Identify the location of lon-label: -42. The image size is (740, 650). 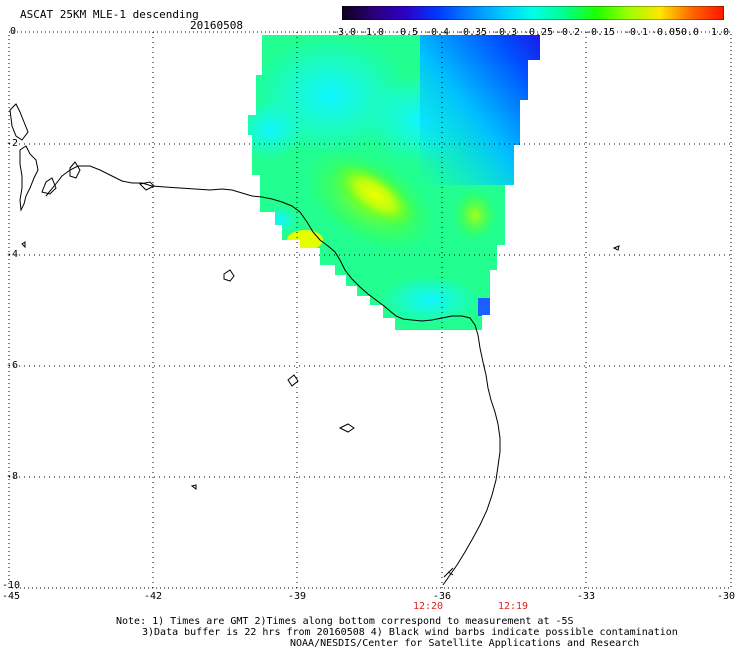
(153, 596).